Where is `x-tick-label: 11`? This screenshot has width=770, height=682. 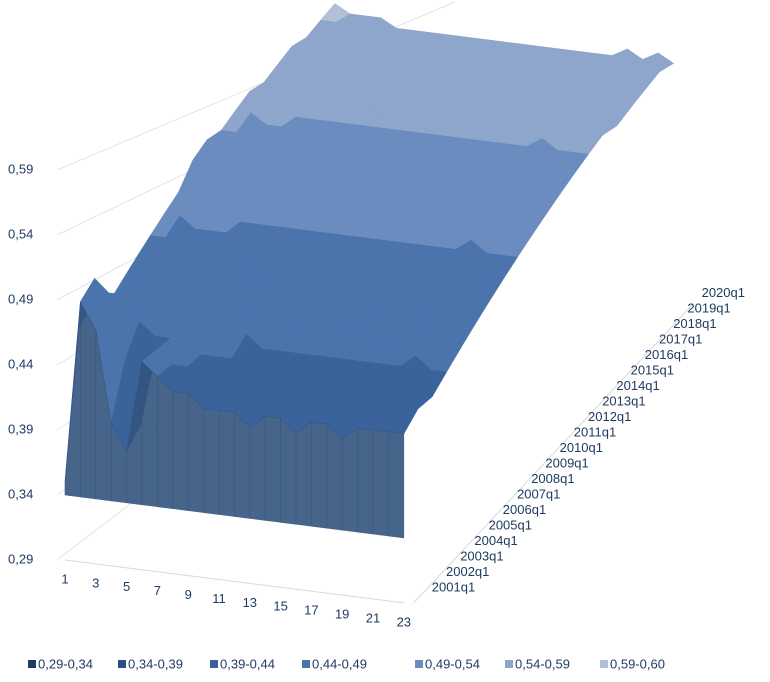 x-tick-label: 11 is located at coordinates (219, 598).